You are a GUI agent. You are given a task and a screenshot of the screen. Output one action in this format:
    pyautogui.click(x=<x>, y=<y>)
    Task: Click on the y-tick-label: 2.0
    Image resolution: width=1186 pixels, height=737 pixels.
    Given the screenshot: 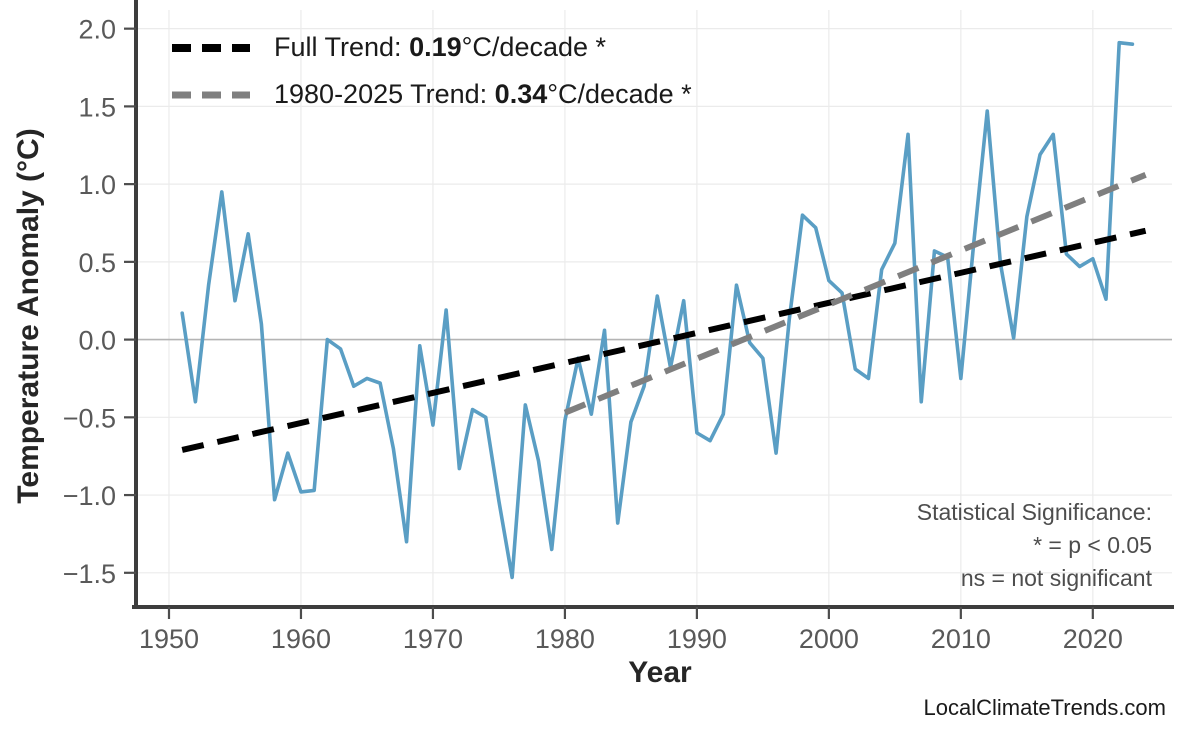 What is the action you would take?
    pyautogui.click(x=97, y=30)
    